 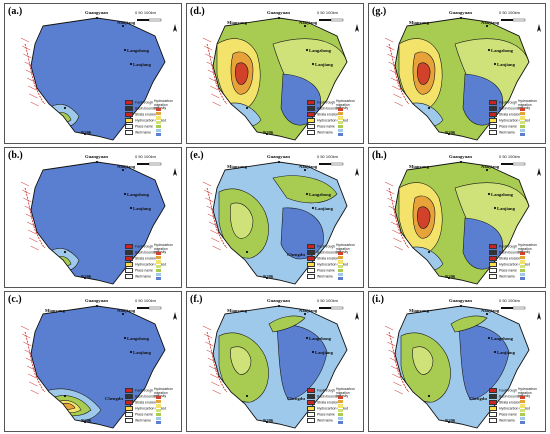 I want to click on legend-item-label: Basin boundary, so click(x=147, y=108).